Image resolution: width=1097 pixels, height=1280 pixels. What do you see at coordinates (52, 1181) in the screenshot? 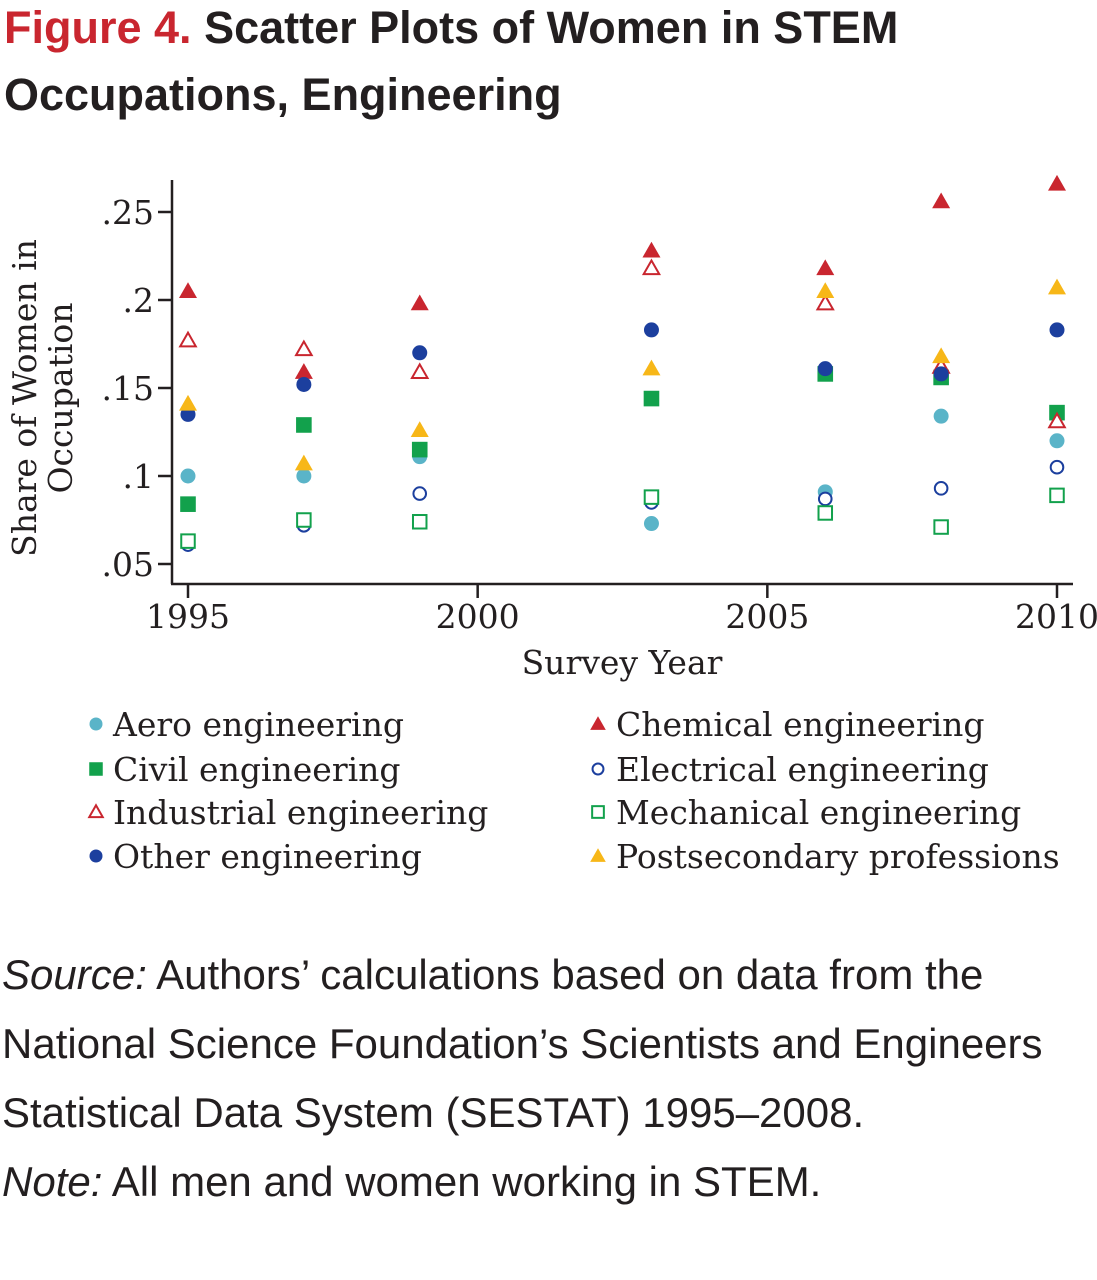
I see `note-label: Note:` at bounding box center [52, 1181].